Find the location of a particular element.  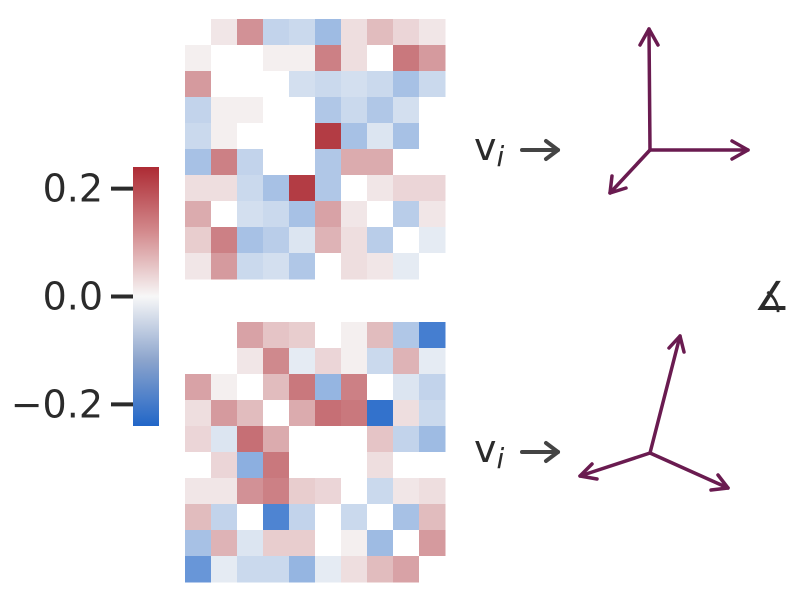

vector-subscript: i is located at coordinates (501, 156).